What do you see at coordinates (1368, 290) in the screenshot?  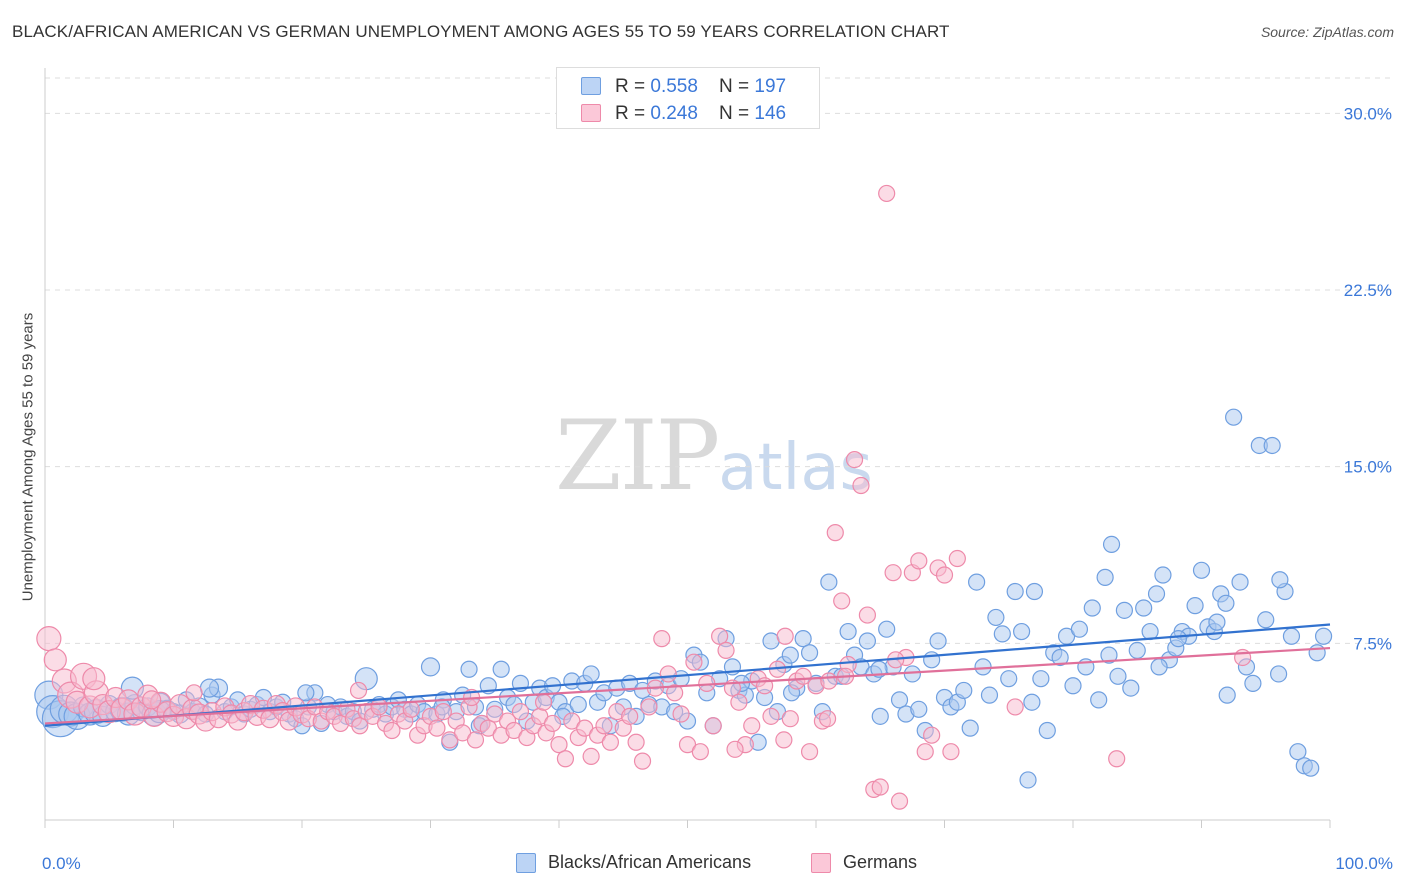 I see `y-tick-label-2: 22.5%` at bounding box center [1368, 290].